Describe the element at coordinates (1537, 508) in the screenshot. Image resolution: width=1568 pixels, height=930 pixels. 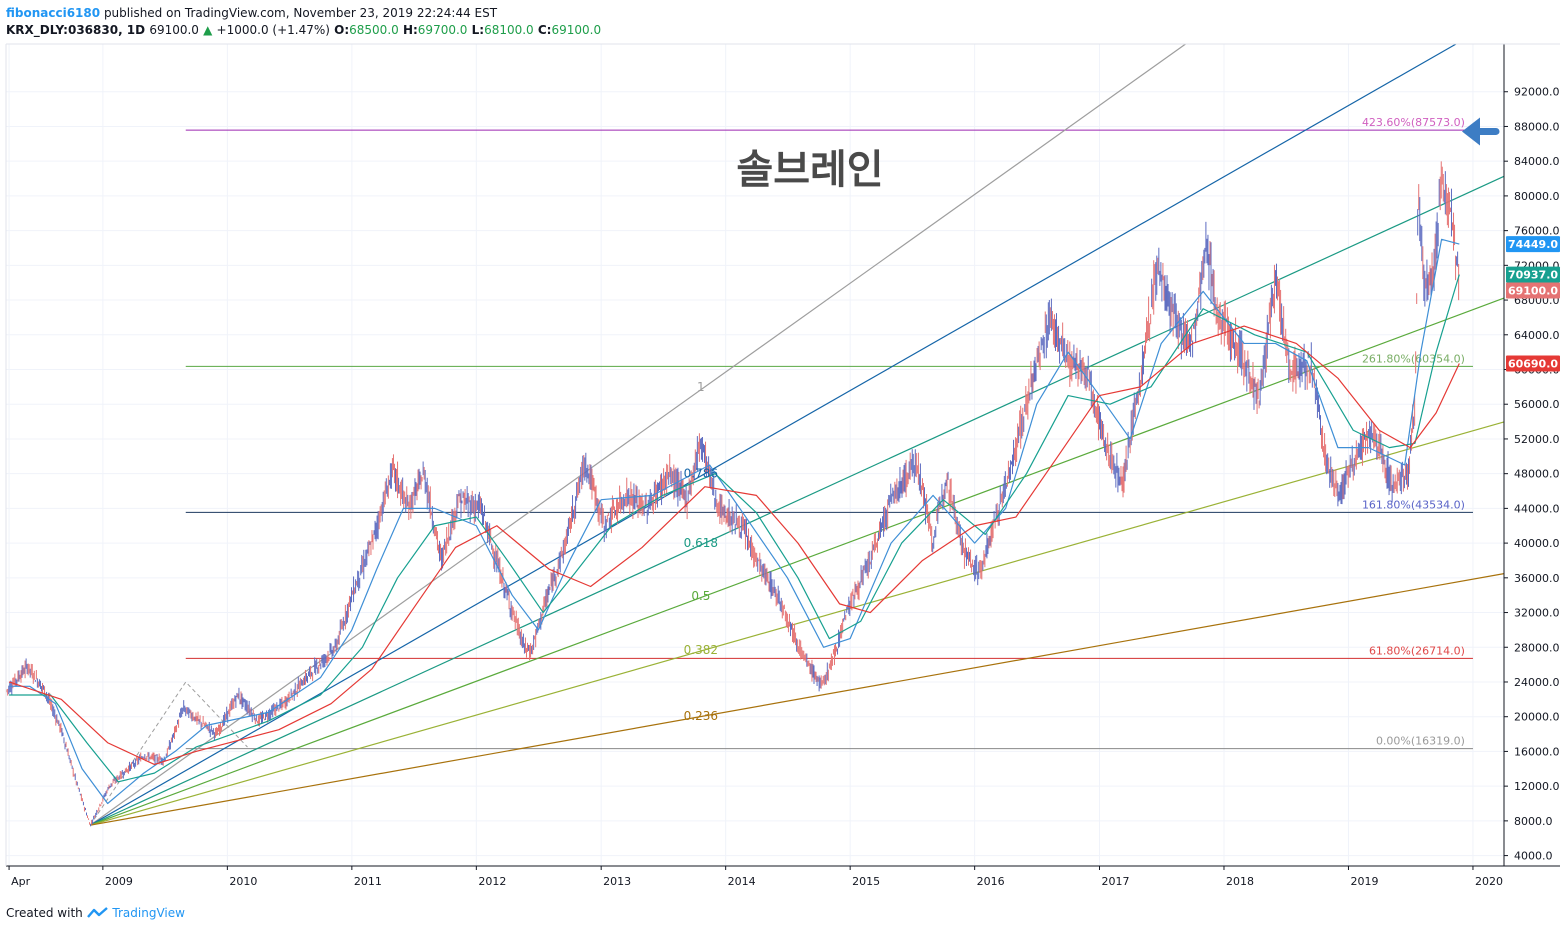
I see `y-tick-label-10: 44000.0` at that location.